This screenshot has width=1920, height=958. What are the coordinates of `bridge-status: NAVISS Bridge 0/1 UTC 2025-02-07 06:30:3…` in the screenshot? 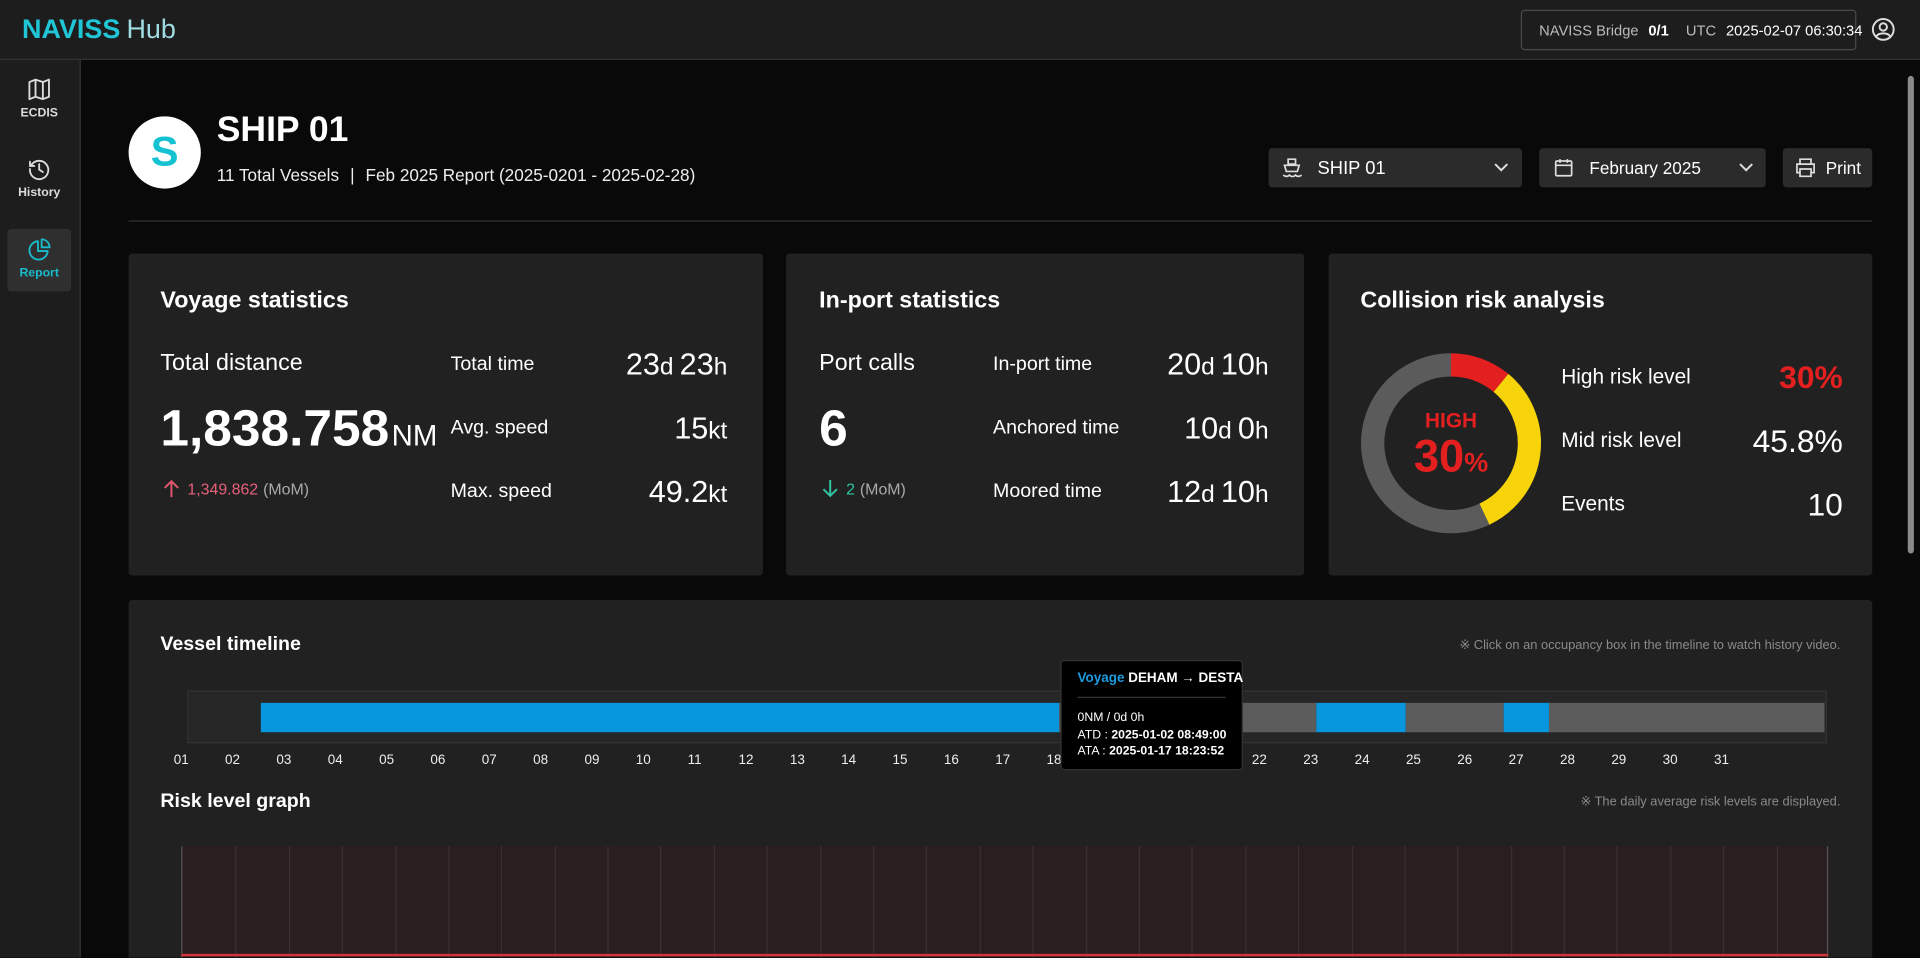 It's located at (1691, 30).